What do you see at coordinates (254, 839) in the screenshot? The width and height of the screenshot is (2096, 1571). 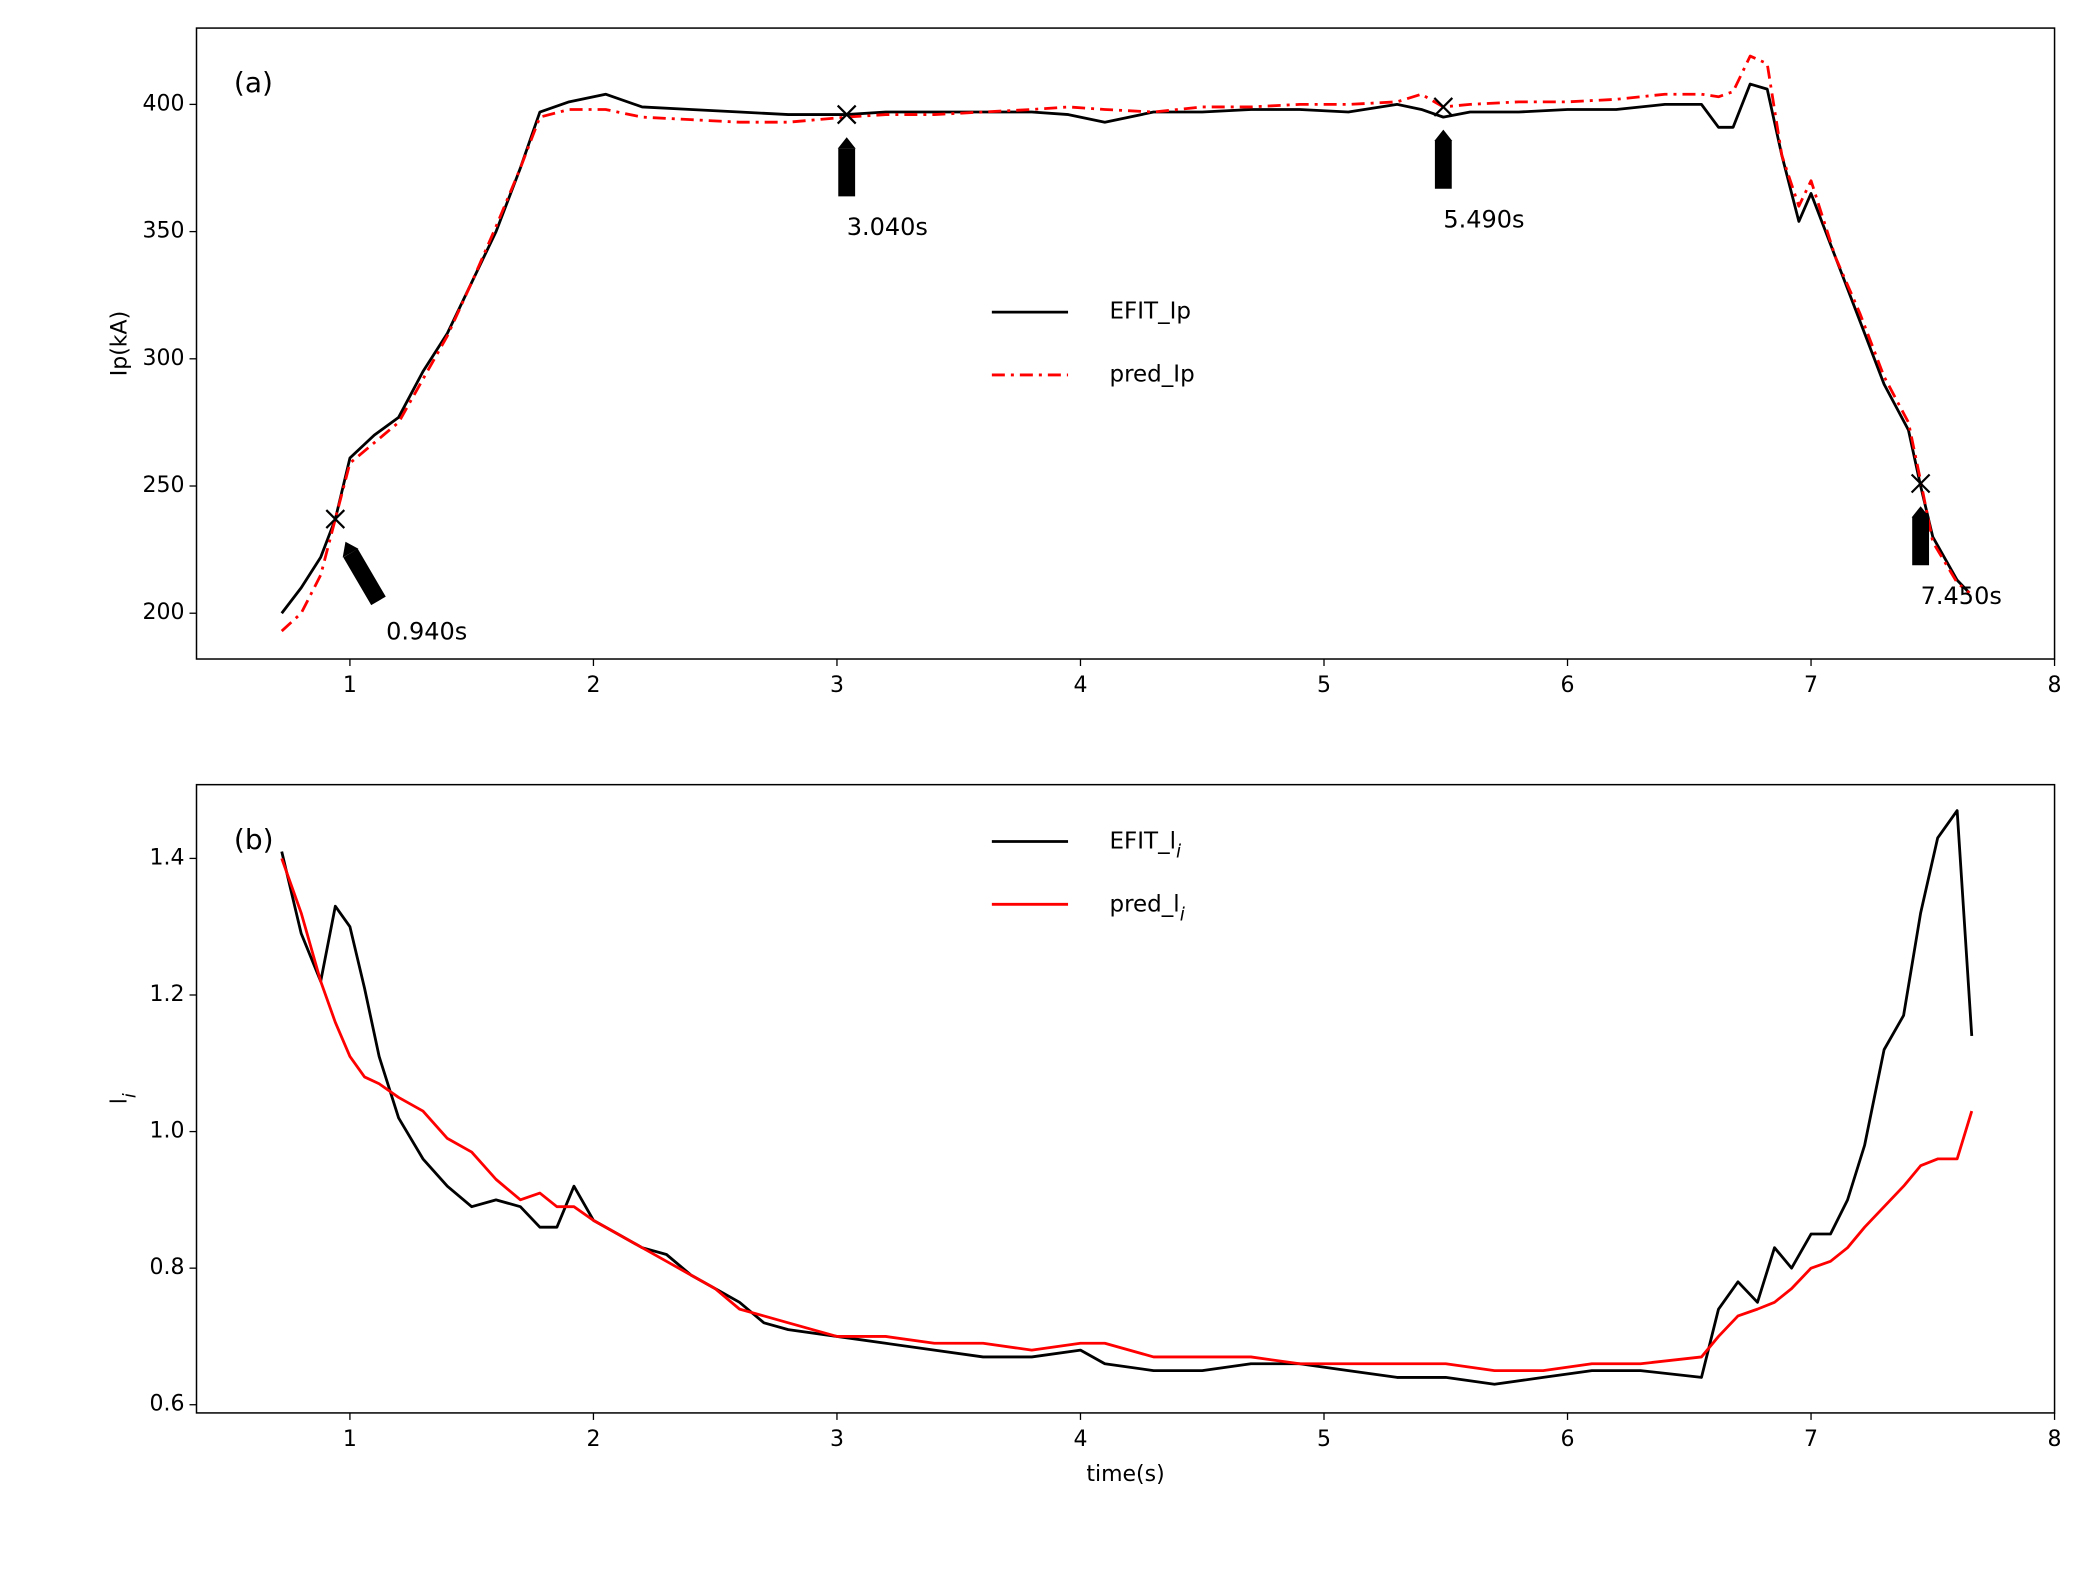 I see `panel-label: (b)` at bounding box center [254, 839].